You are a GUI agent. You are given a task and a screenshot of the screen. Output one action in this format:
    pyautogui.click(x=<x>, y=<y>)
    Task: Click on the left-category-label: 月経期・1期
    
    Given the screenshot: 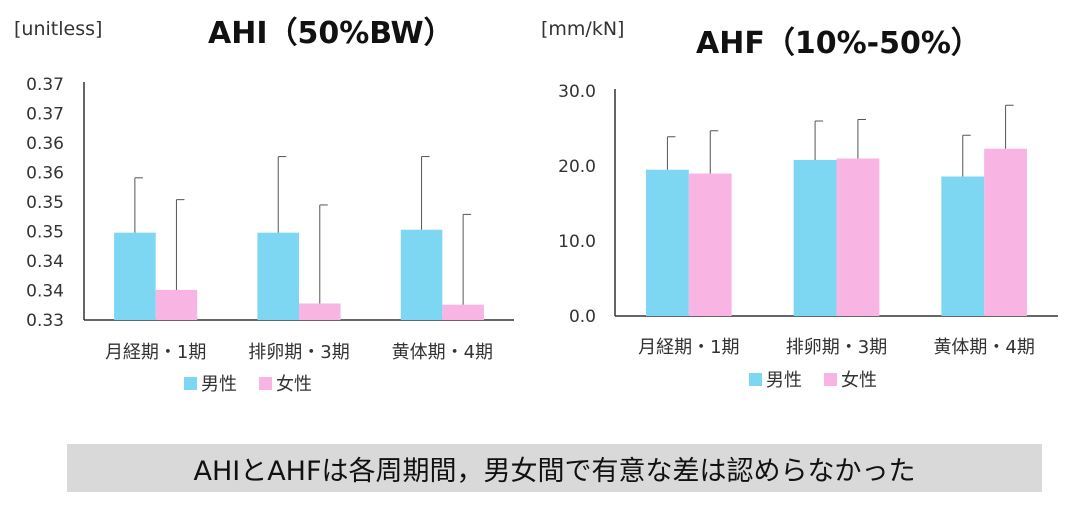 What is the action you would take?
    pyautogui.click(x=155, y=352)
    